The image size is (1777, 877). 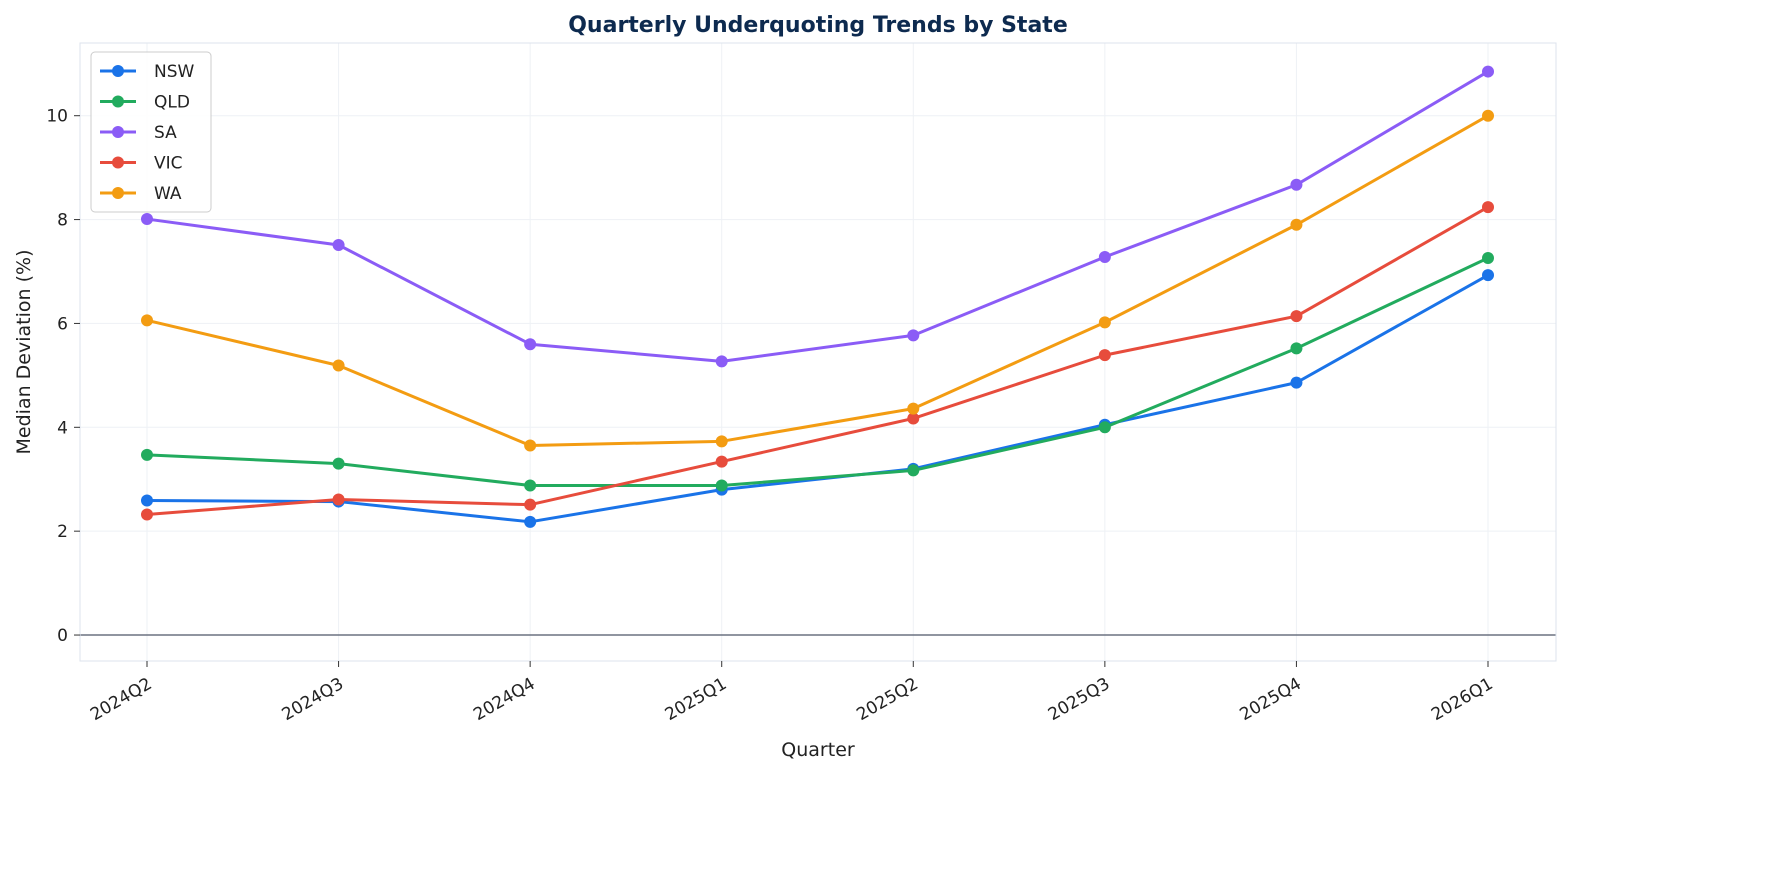 What do you see at coordinates (62, 636) in the screenshot?
I see `y-tick-label: 0` at bounding box center [62, 636].